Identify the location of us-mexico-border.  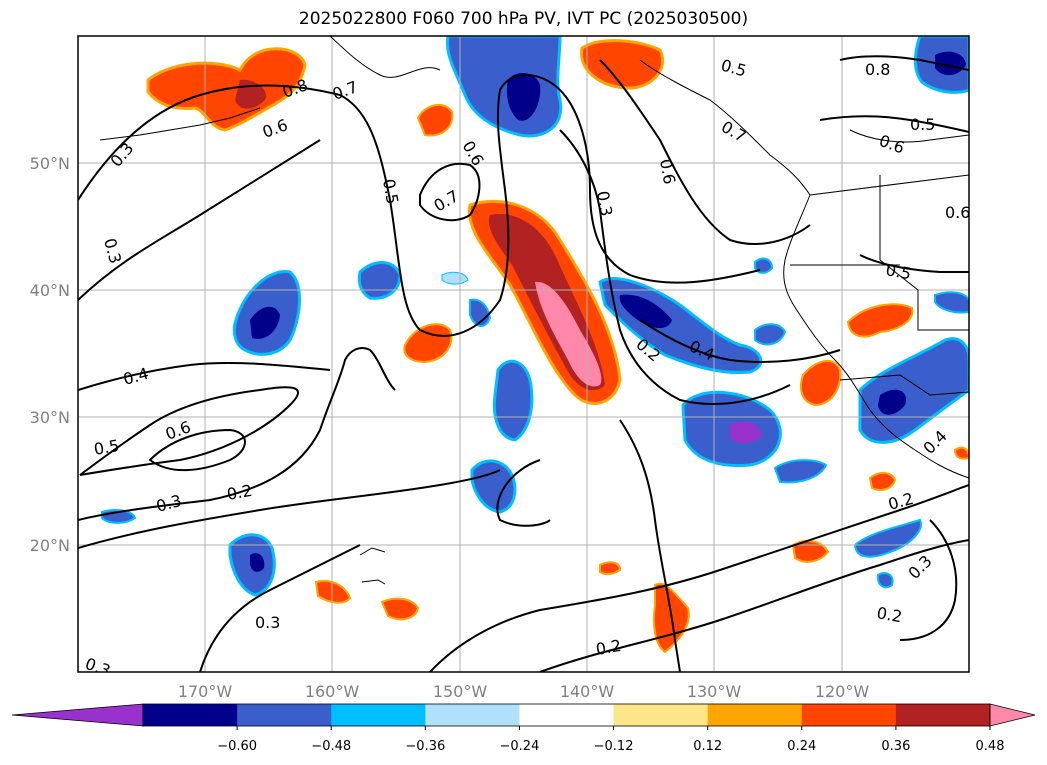
(904, 385).